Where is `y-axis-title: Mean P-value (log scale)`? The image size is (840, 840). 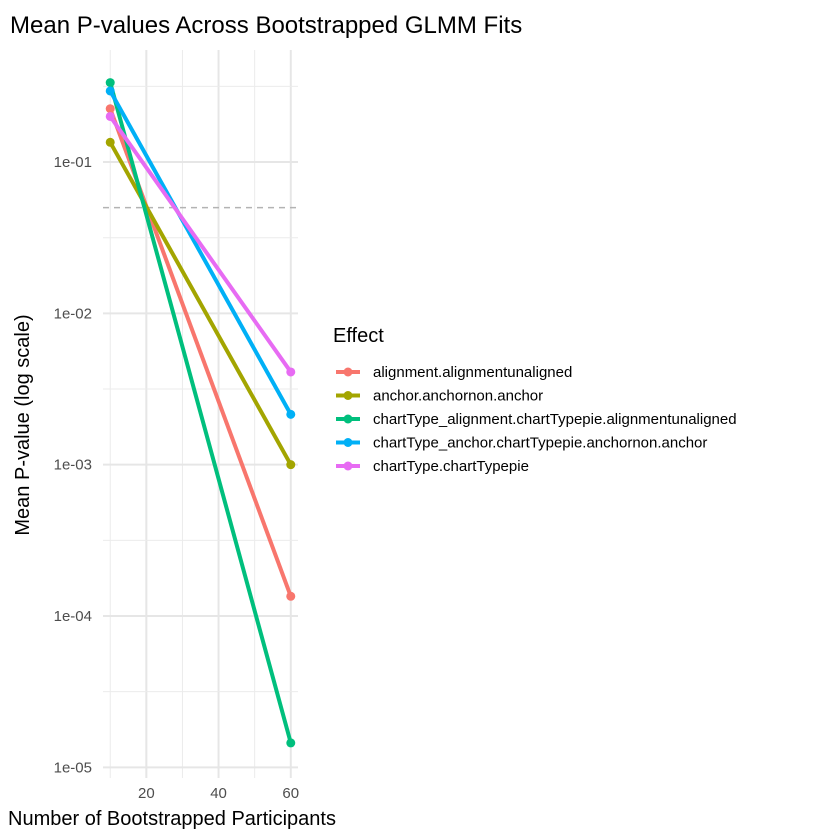 y-axis-title: Mean P-value (log scale) is located at coordinates (23, 424).